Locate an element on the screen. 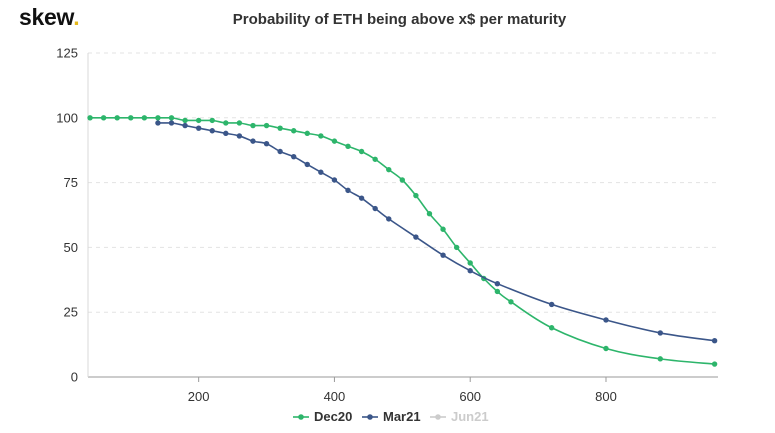 The width and height of the screenshot is (775, 433). legend: Dec20 Mar21 Jun21 is located at coordinates (391, 416).